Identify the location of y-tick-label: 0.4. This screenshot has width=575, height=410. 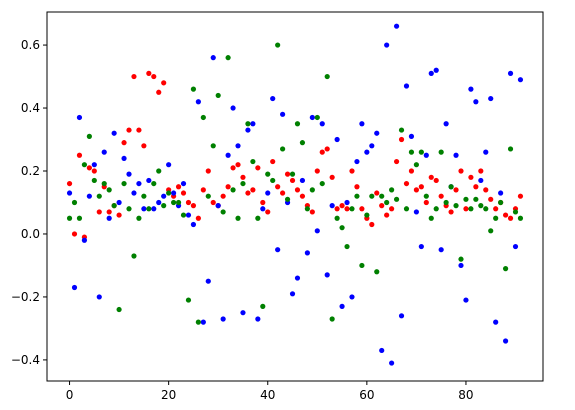
(30, 108).